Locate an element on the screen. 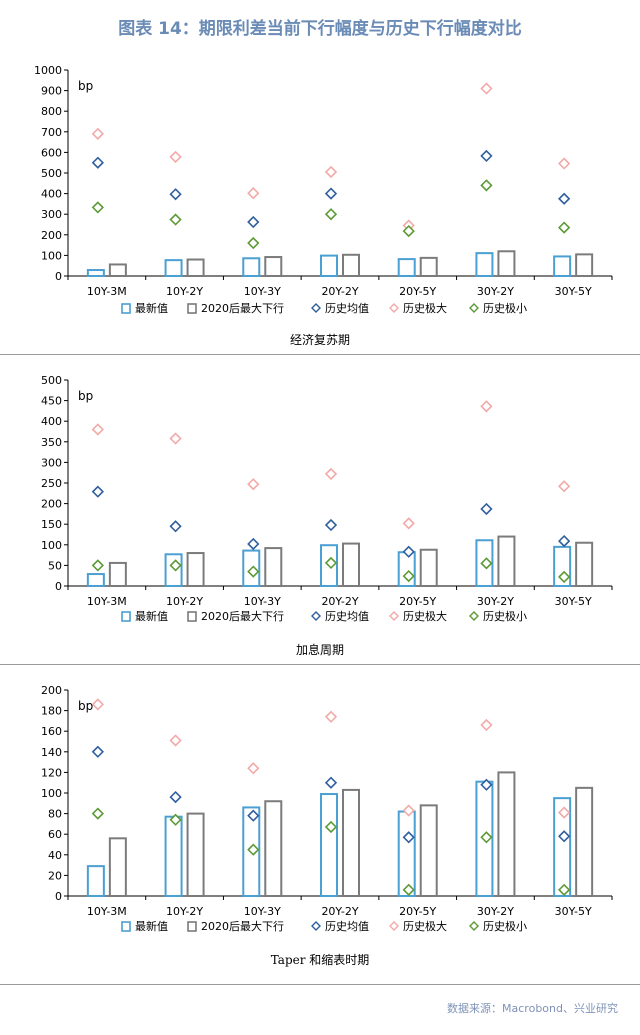 This screenshot has width=640, height=1035. legend-swatch-latest is located at coordinates (126, 308).